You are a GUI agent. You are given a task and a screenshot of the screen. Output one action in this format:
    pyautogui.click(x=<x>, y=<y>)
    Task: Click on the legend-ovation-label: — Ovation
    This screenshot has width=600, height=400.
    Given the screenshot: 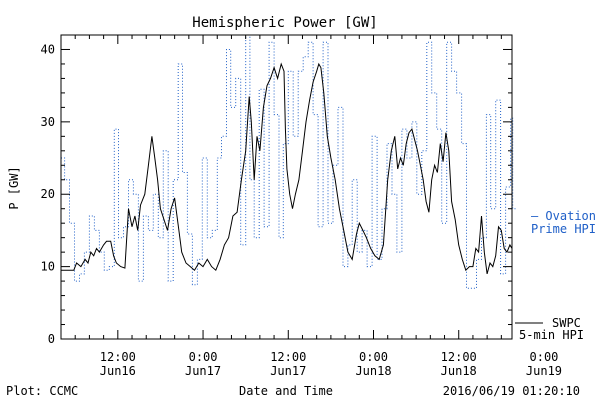 What is the action you would take?
    pyautogui.click(x=563, y=216)
    